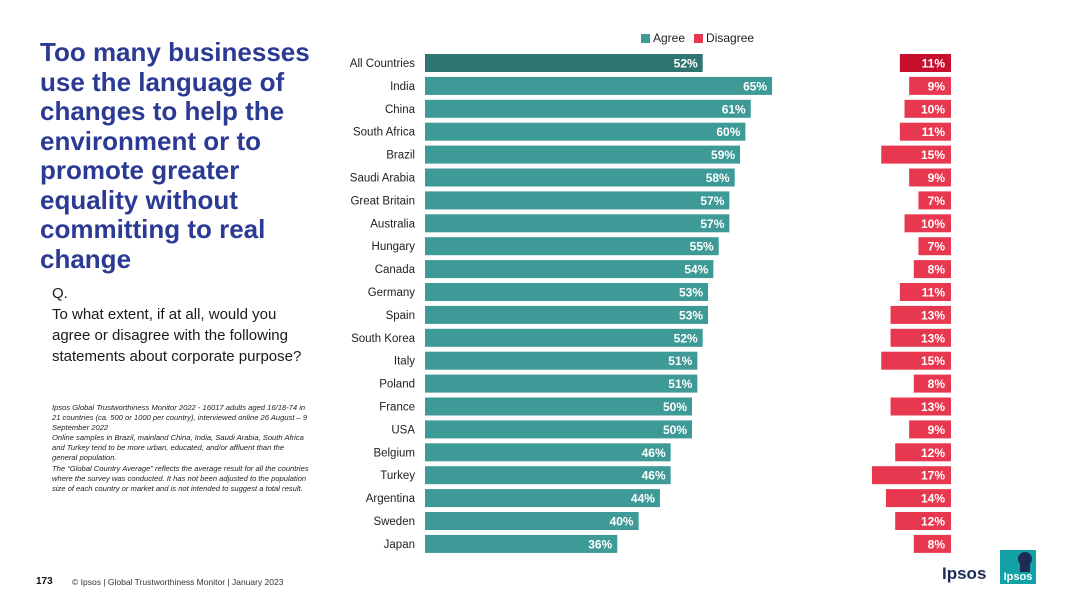  I want to click on disagree-bar-spain, so click(920, 314).